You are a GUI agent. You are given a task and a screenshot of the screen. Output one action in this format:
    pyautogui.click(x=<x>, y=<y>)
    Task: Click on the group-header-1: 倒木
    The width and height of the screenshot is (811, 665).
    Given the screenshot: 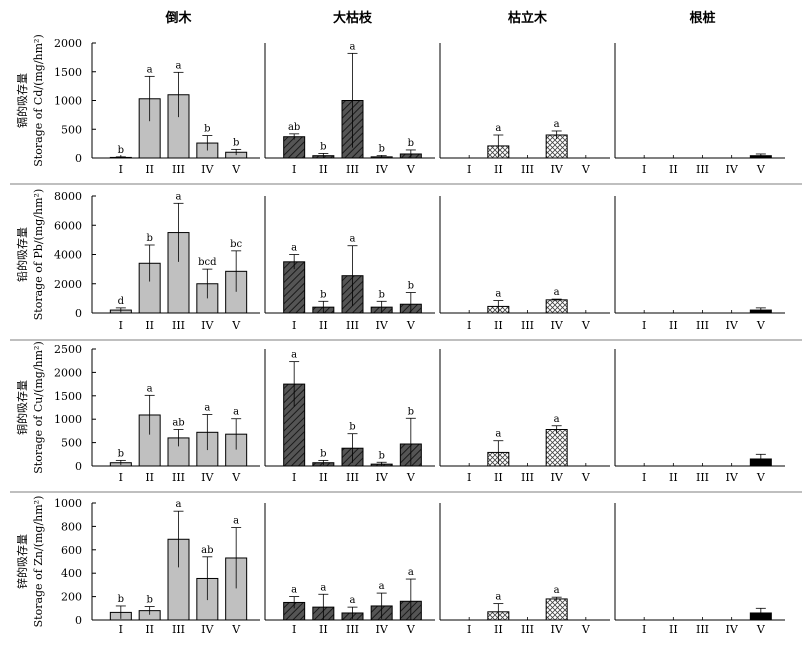 What is the action you would take?
    pyautogui.click(x=178, y=18)
    